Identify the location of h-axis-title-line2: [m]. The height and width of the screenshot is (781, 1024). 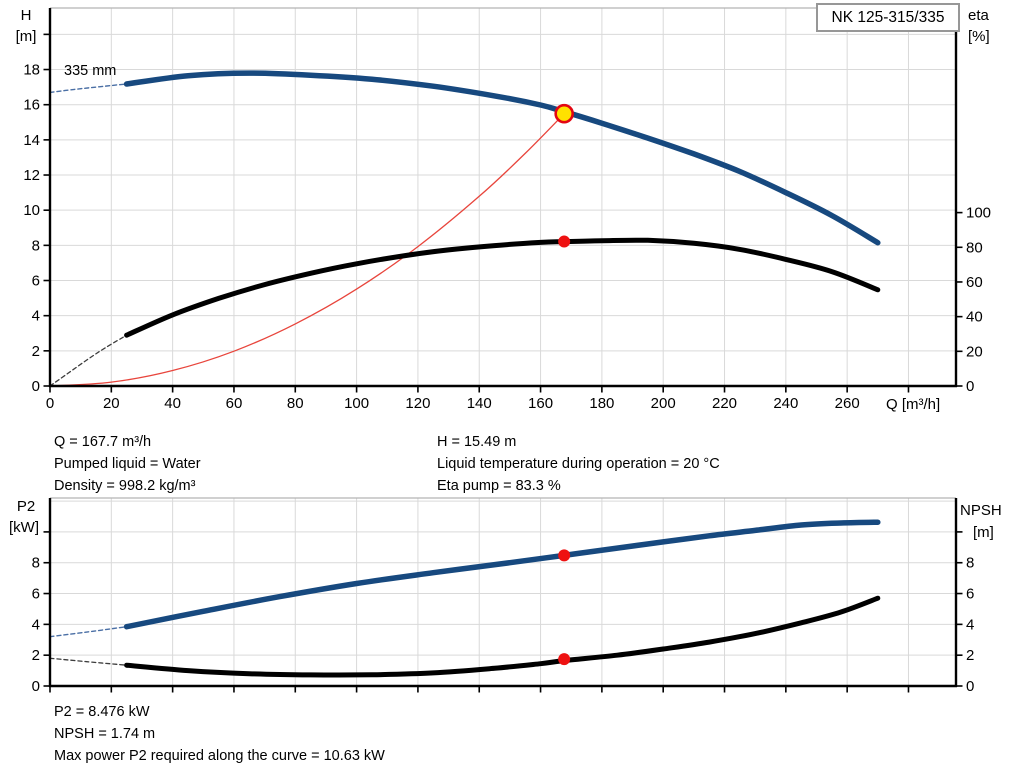
(26, 36).